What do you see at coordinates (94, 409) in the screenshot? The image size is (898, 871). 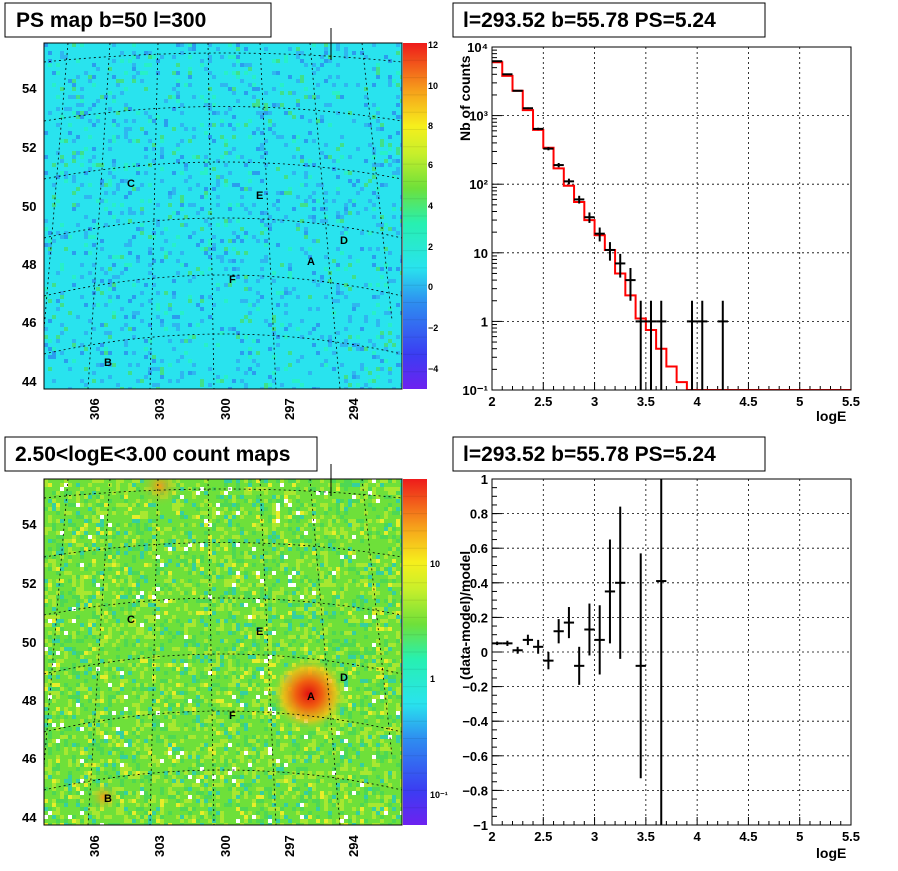 I see `ps-xtick-306: 306` at bounding box center [94, 409].